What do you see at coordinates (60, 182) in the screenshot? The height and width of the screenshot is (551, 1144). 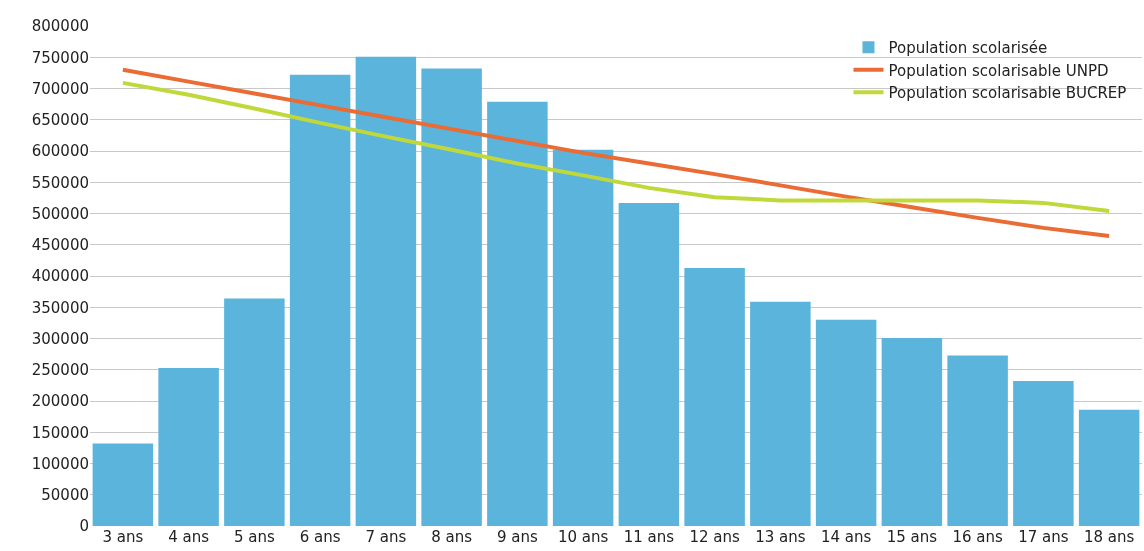 I see `y-tick-label: 550000` at bounding box center [60, 182].